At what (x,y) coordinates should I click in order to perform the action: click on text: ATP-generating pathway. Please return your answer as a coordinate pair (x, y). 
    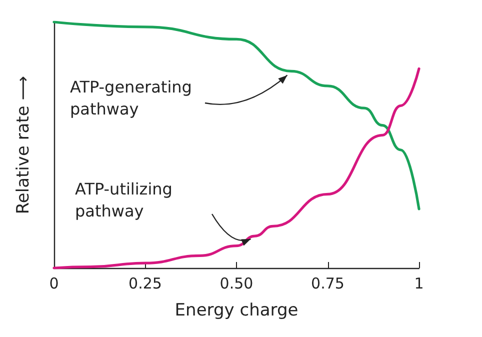
    Looking at the image, I should click on (131, 98).